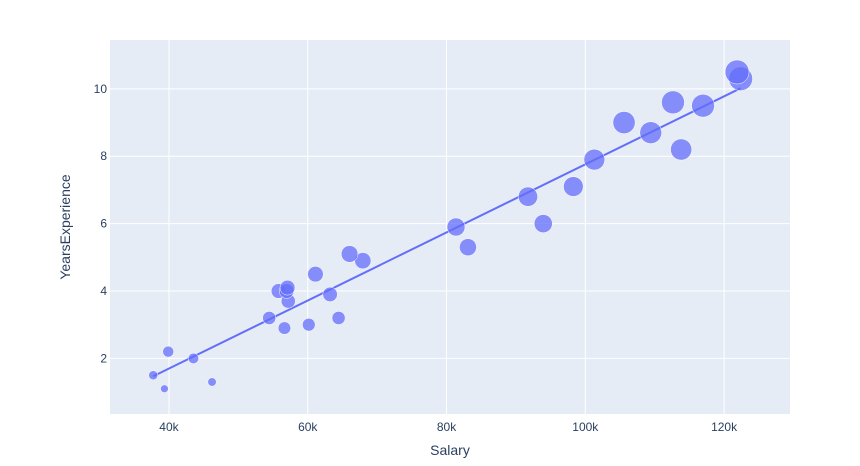 The width and height of the screenshot is (860, 466). I want to click on x-tick-label: 60k, so click(308, 427).